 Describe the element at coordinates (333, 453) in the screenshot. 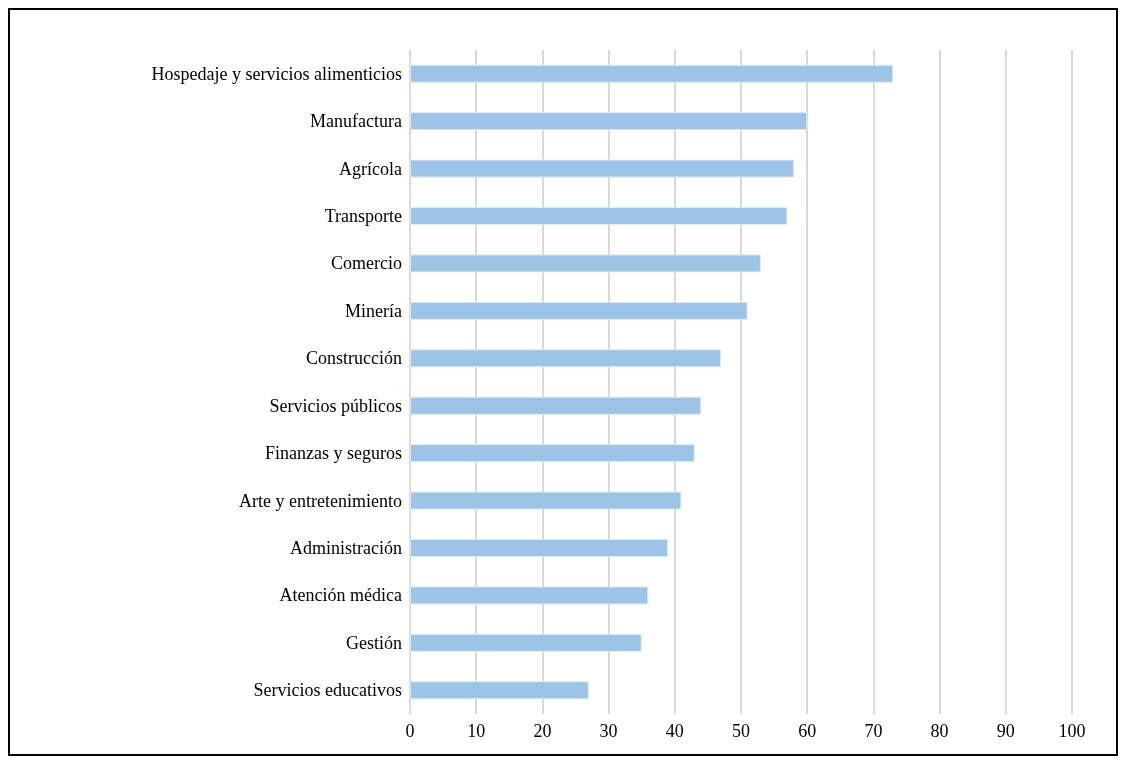

I see `y-tick-label: Finanzas y seguros` at that location.